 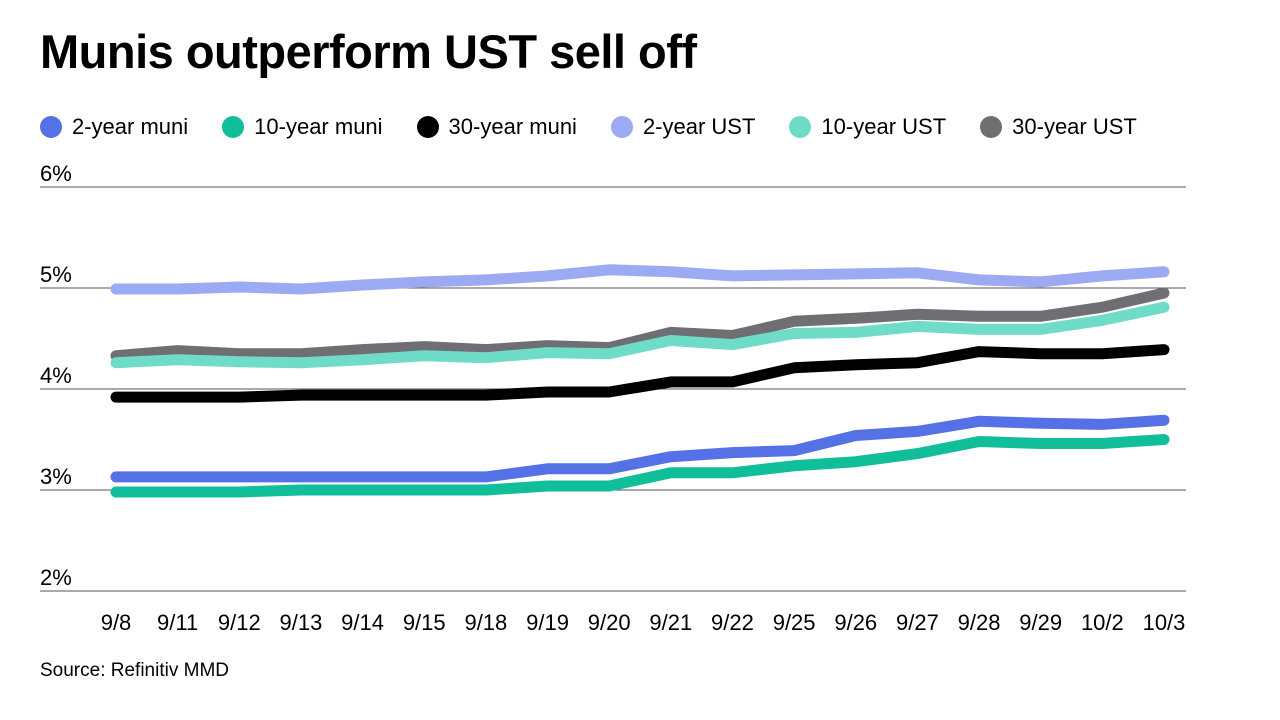 What do you see at coordinates (116, 622) in the screenshot?
I see `x-tick-label: 9/8` at bounding box center [116, 622].